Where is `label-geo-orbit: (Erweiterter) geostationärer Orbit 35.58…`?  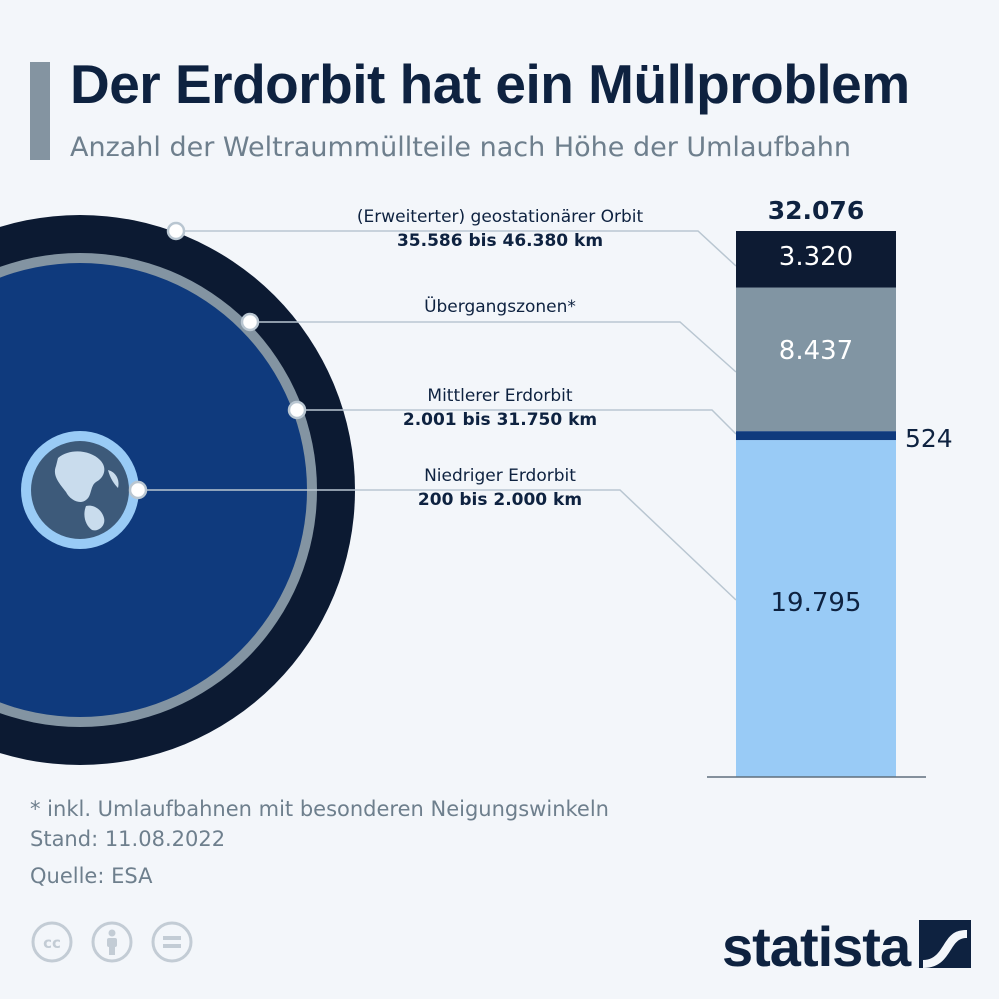 label-geo-orbit: (Erweiterter) geostationärer Orbit 35.58… is located at coordinates (500, 229).